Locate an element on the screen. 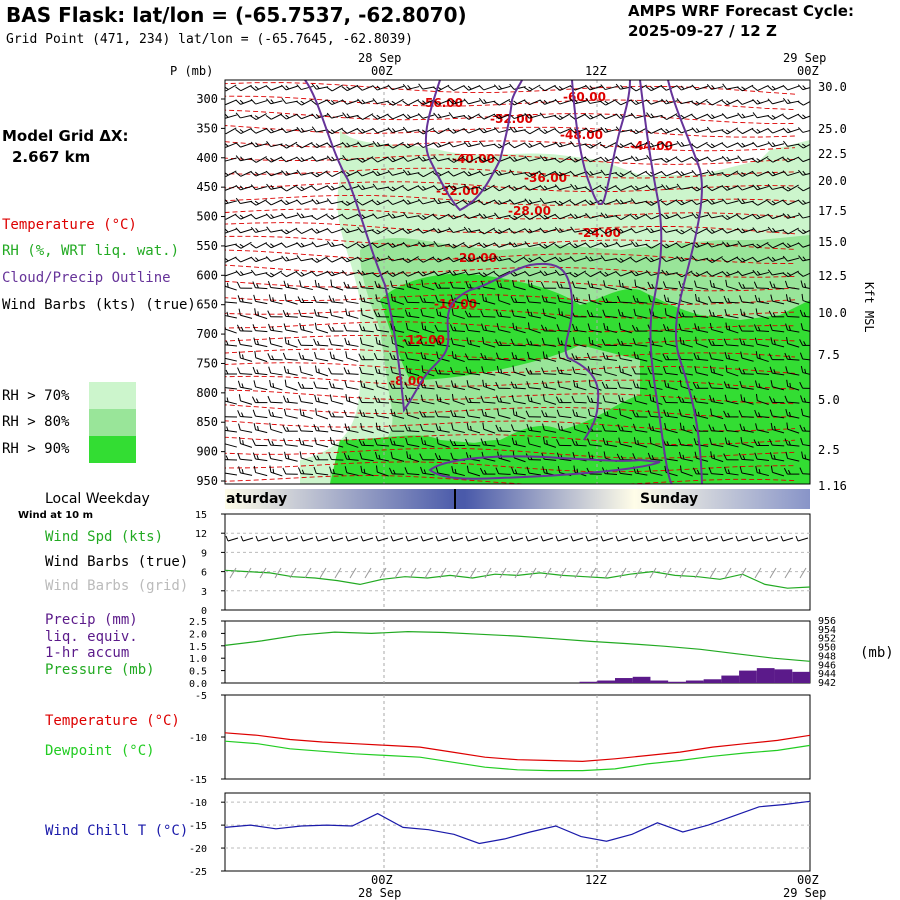  surface-wind-barb-true is located at coordinates (578, 539).